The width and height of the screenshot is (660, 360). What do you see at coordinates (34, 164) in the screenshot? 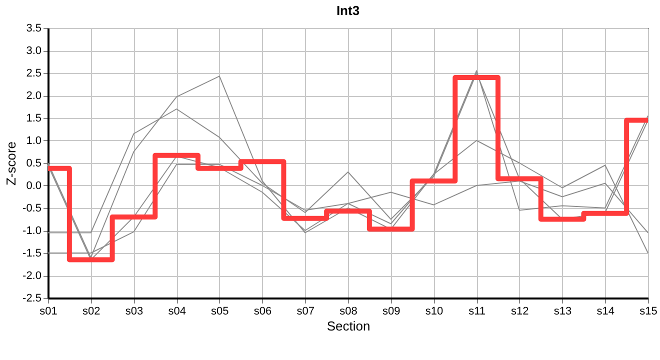
I see `y-tick-label: 0.5` at bounding box center [34, 164].